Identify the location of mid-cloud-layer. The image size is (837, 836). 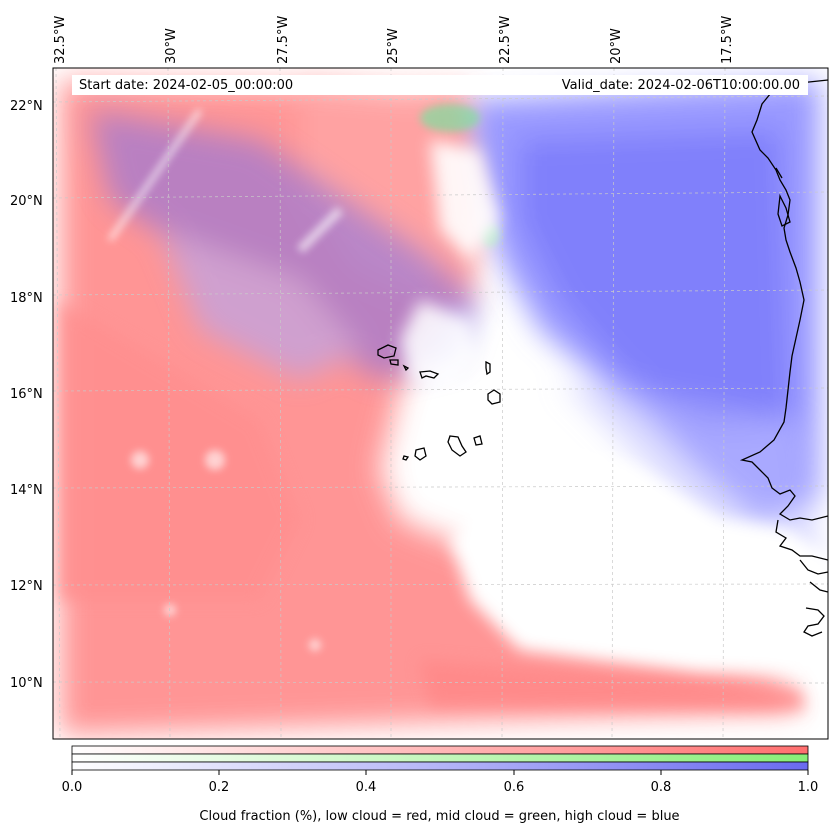
(460, 175).